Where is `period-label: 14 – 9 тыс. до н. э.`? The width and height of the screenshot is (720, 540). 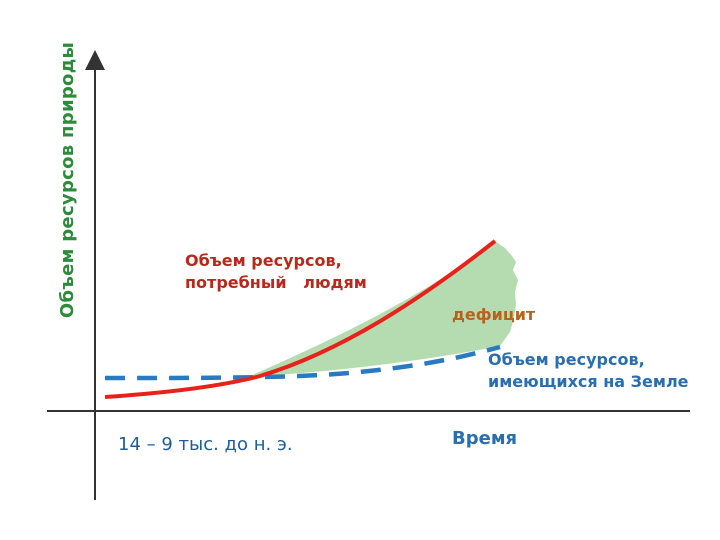 period-label: 14 – 9 тыс. до н. э. is located at coordinates (205, 444).